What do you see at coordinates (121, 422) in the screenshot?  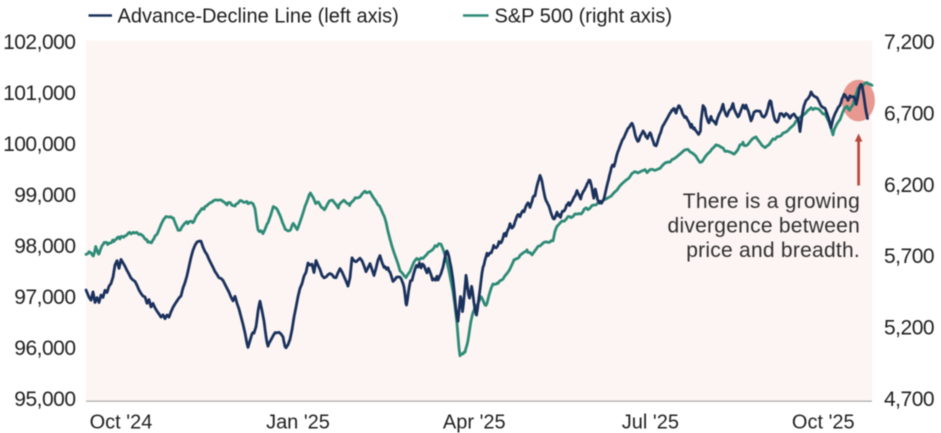 I see `svg-text: Oct '24` at bounding box center [121, 422].